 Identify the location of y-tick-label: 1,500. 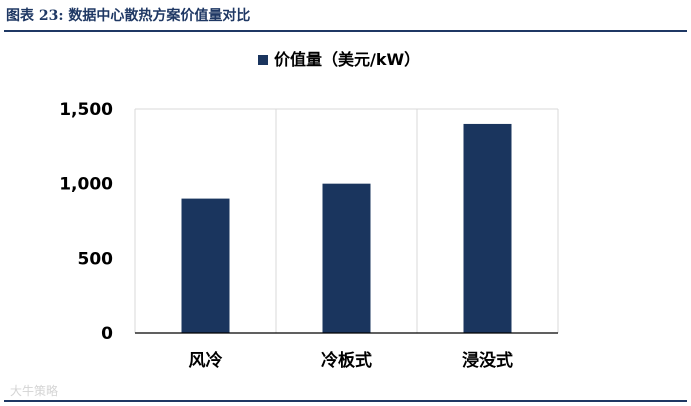
(86, 110).